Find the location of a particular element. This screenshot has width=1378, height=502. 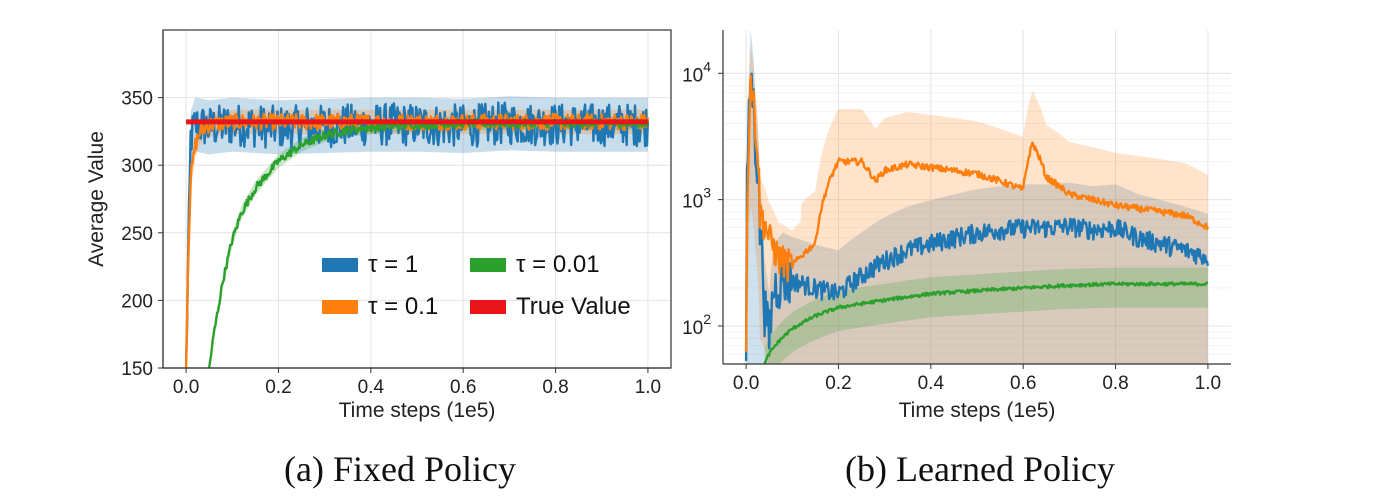

legend-label: True Value is located at coordinates (573, 306).